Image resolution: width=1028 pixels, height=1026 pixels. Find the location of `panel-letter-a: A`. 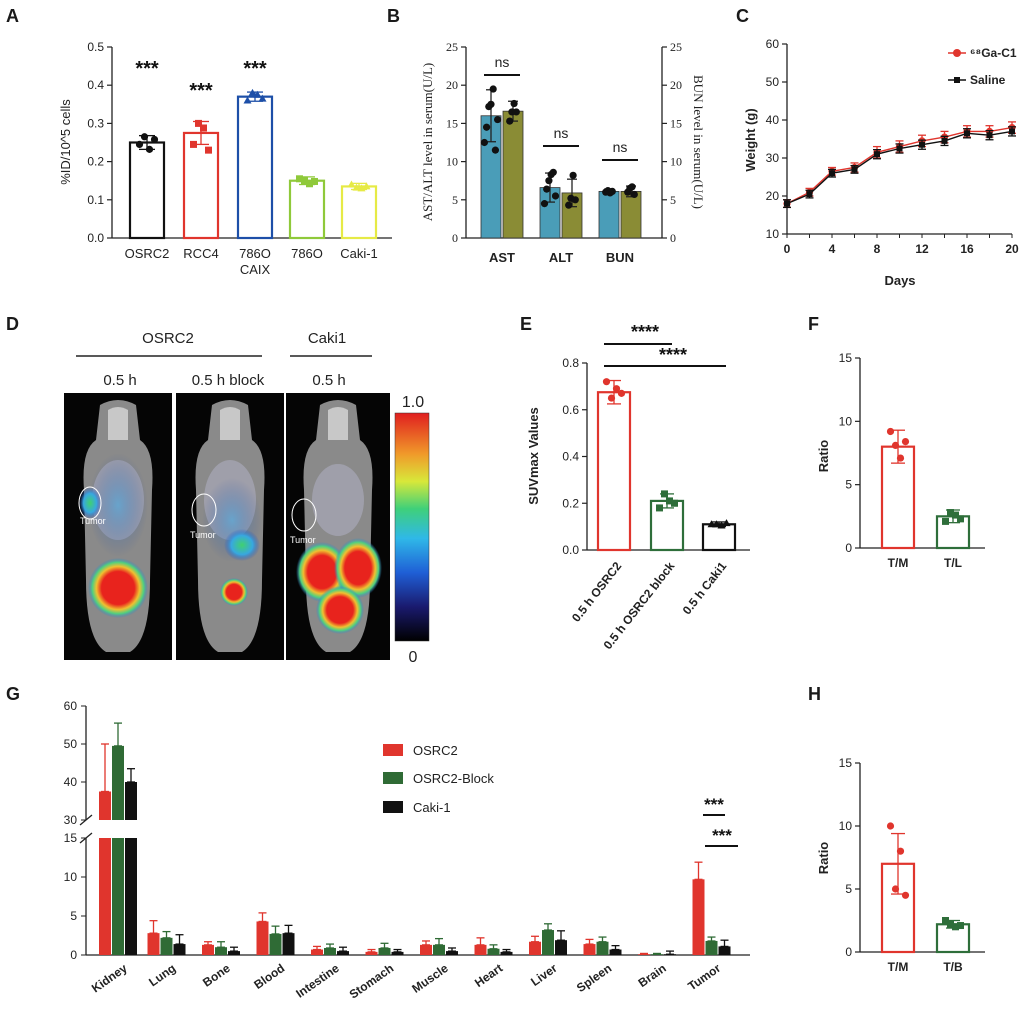

panel-letter-a: A is located at coordinates (12, 16).